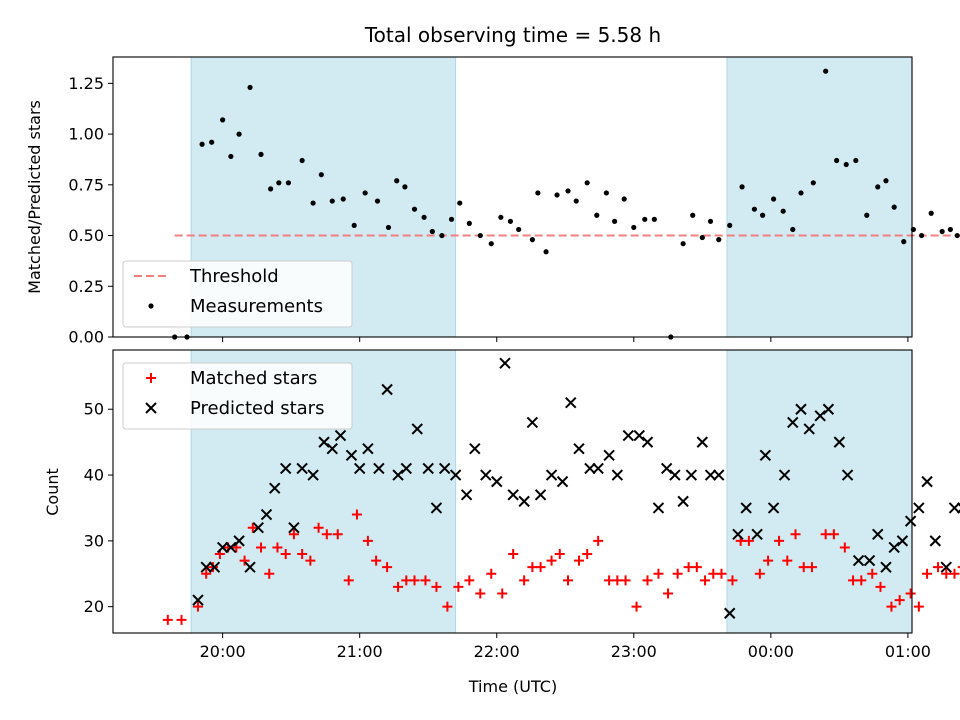  What do you see at coordinates (86, 184) in the screenshot?
I see `y-tick-label: 0.75` at bounding box center [86, 184].